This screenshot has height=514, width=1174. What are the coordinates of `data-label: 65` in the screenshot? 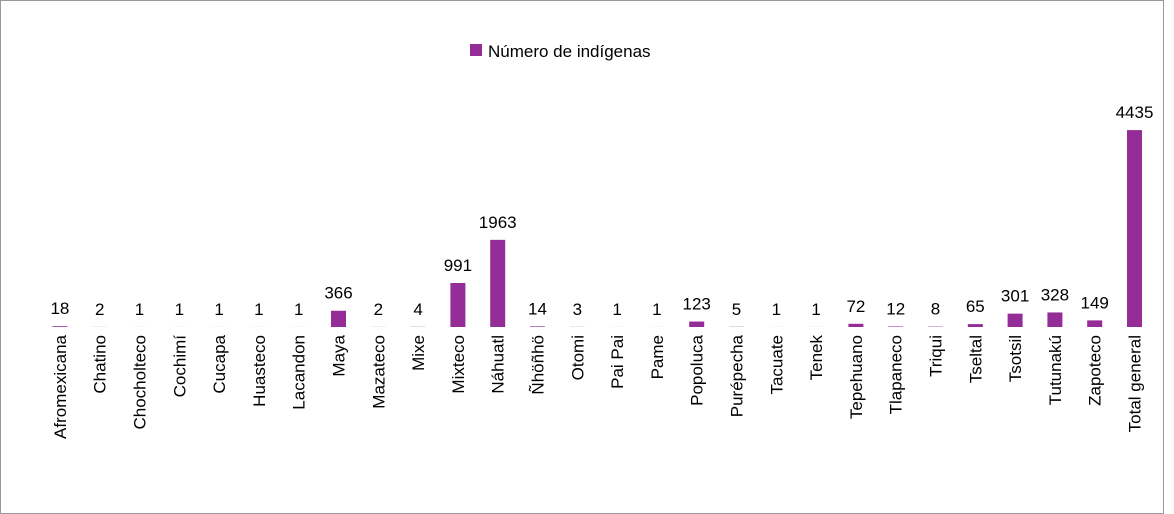 It's located at (975, 306).